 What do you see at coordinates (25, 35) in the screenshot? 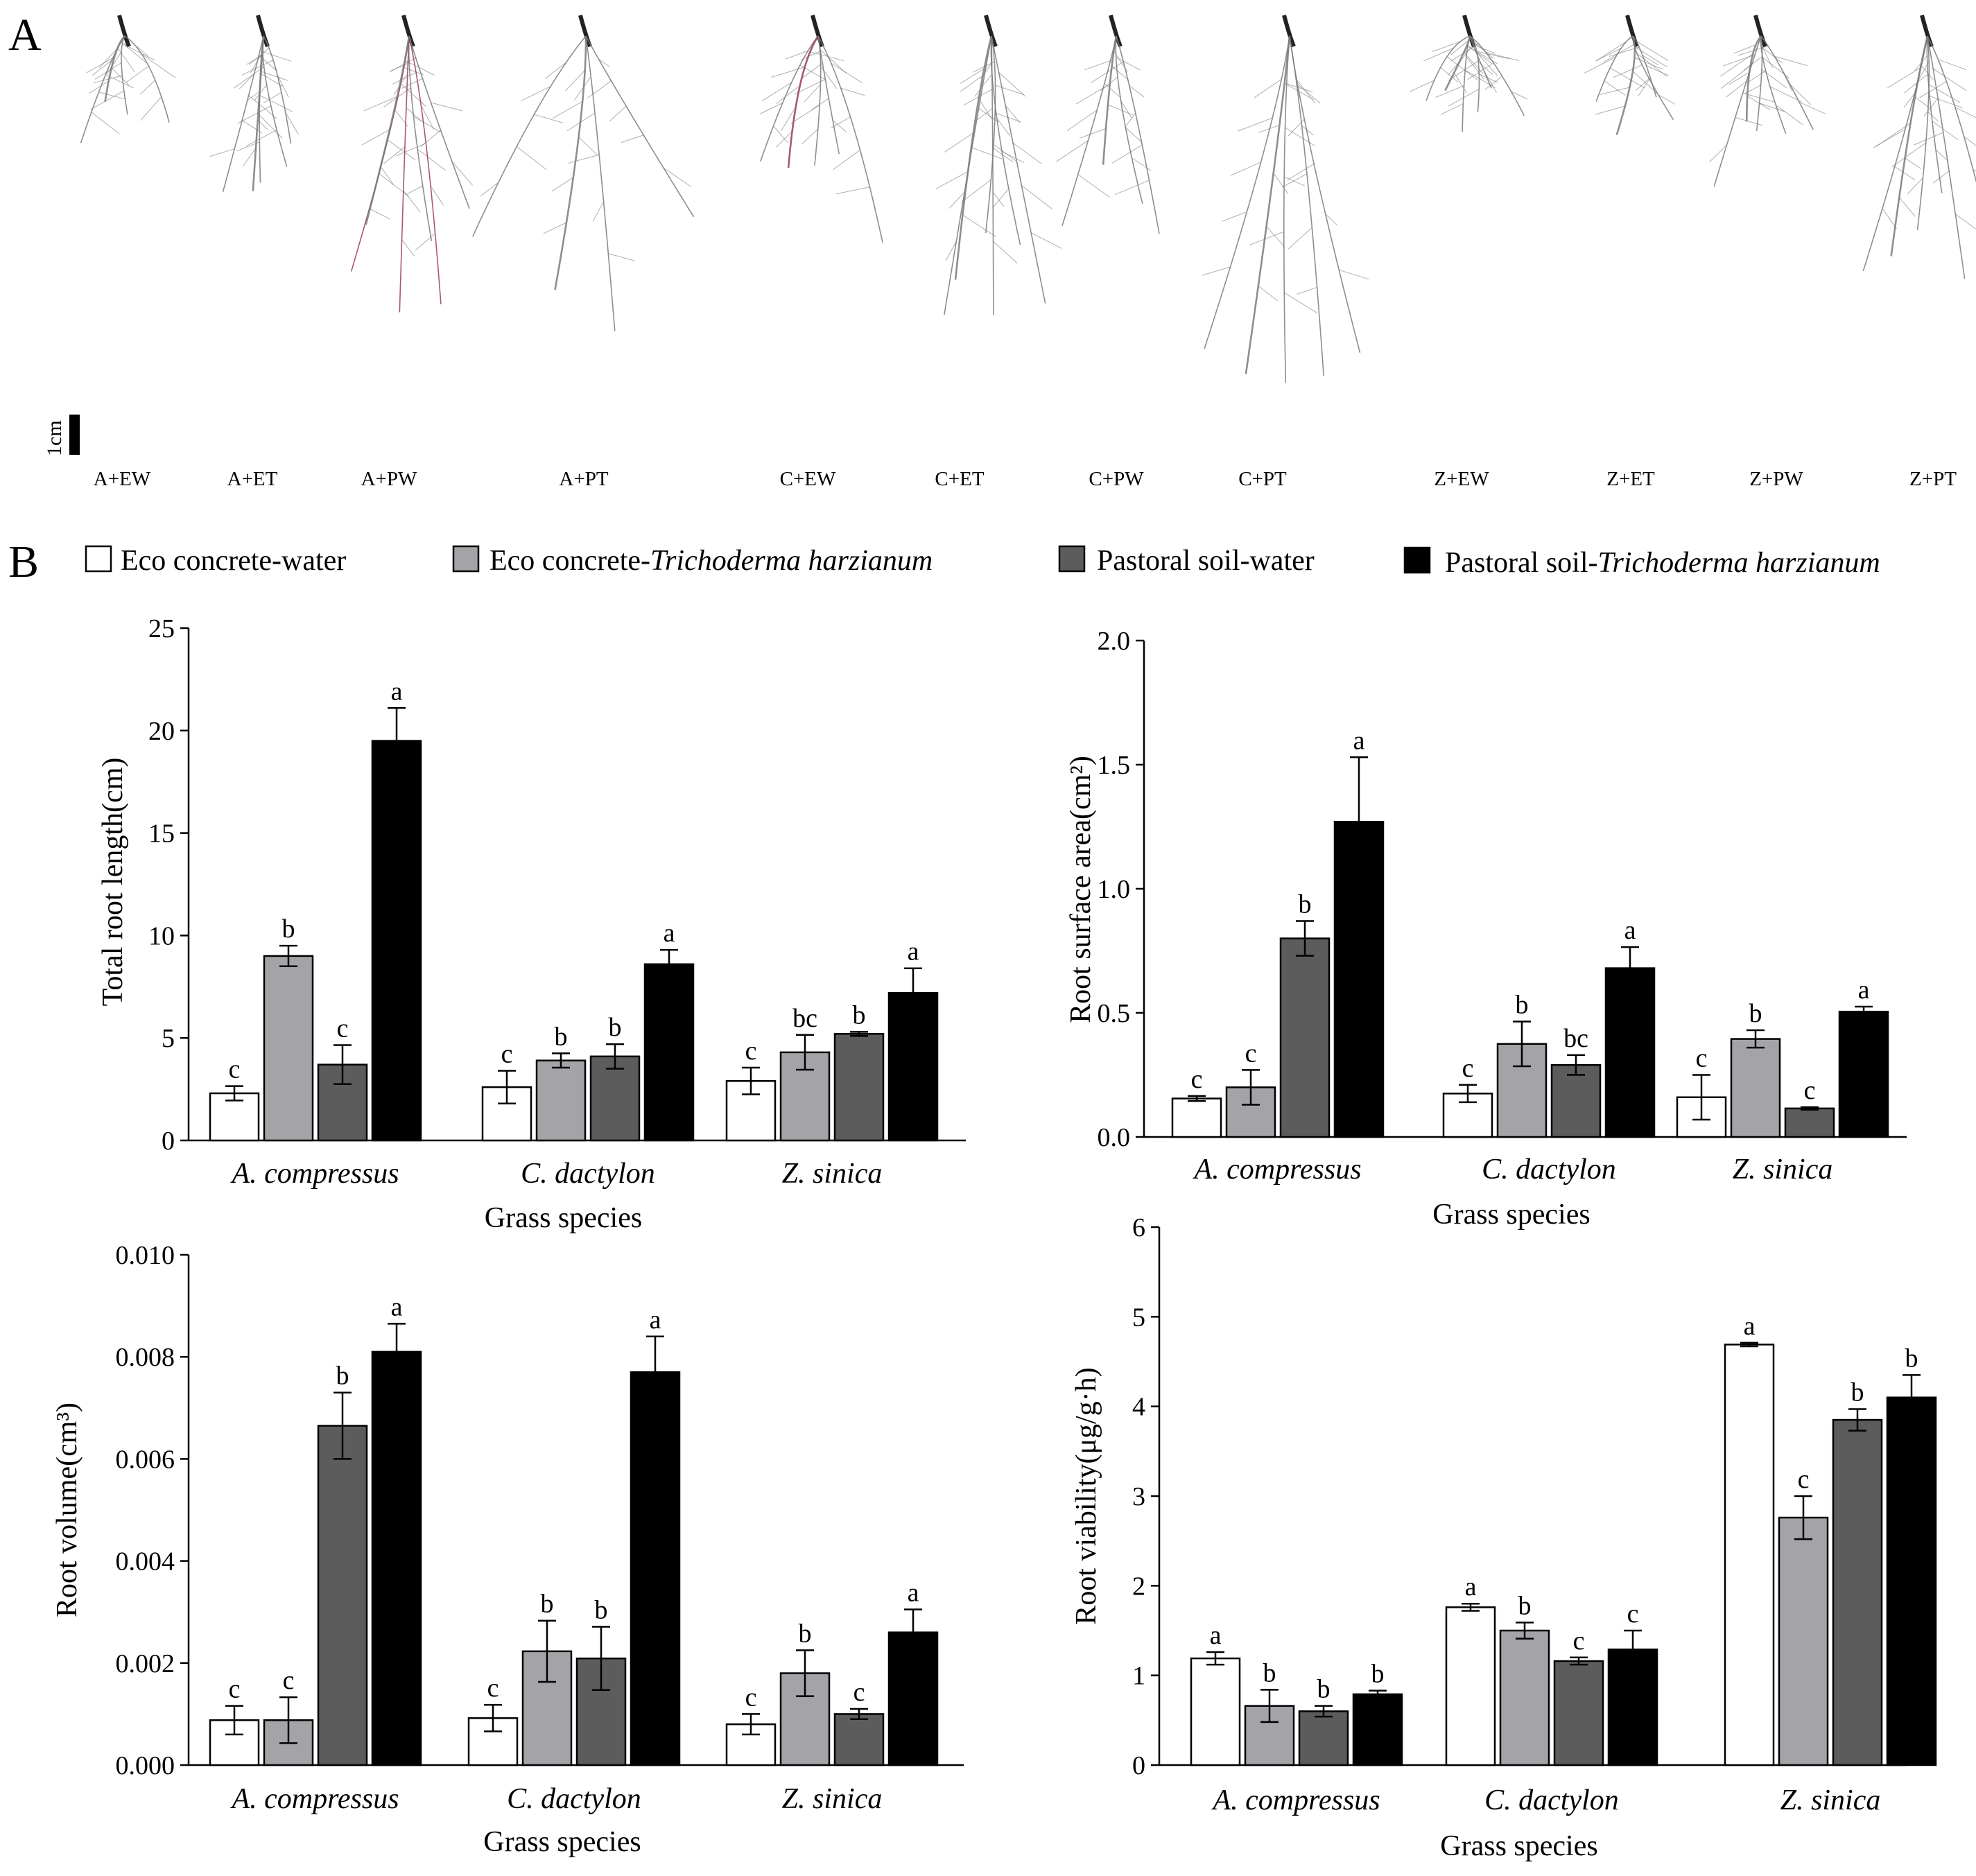
I see `panel-a-label: A` at bounding box center [25, 35].